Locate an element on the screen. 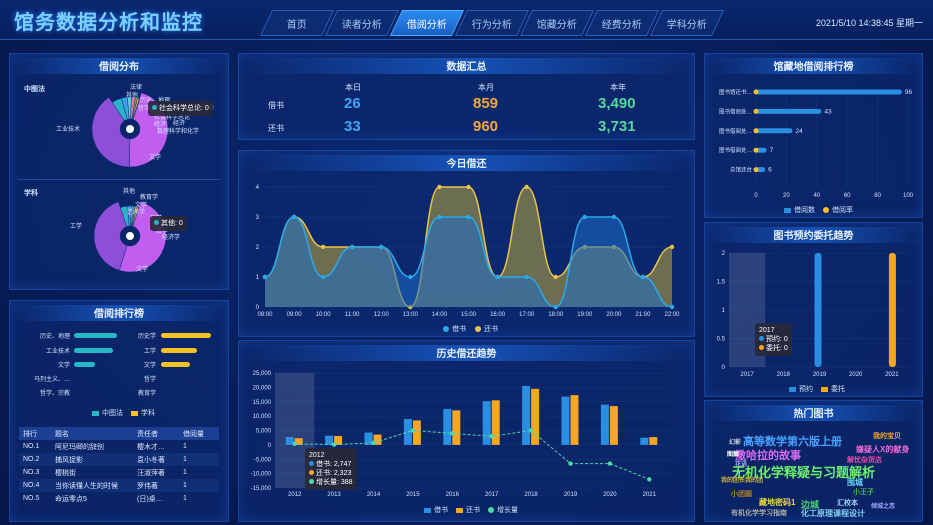 This screenshot has width=933, height=525. col-header-day: 本日 is located at coordinates (353, 87).